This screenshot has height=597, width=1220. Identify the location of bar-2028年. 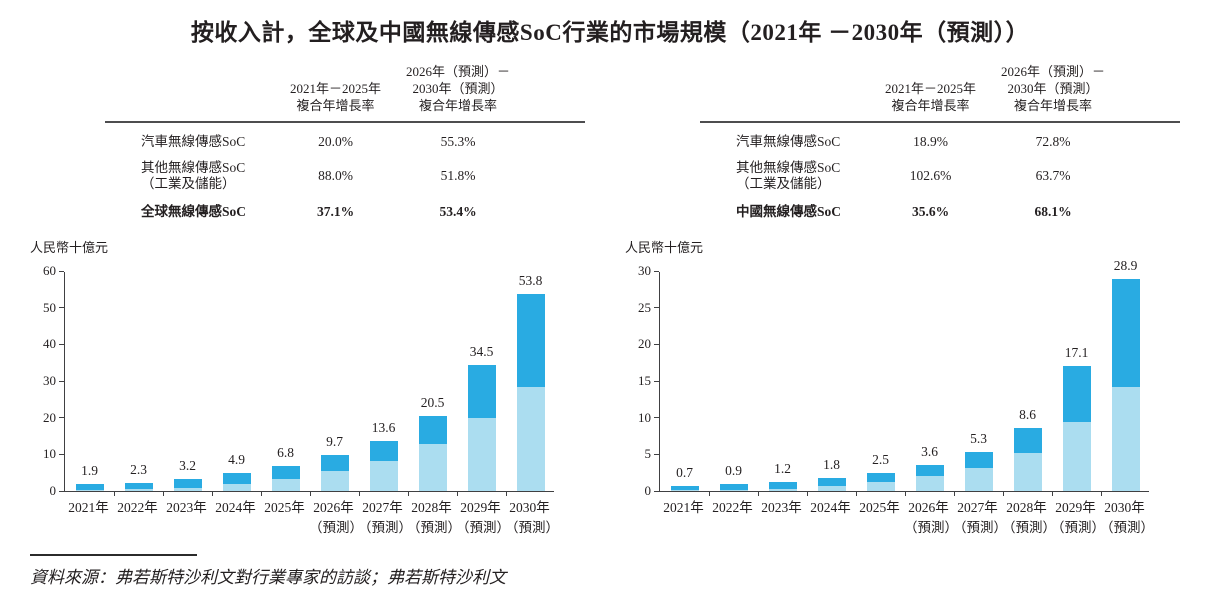
(1027, 459).